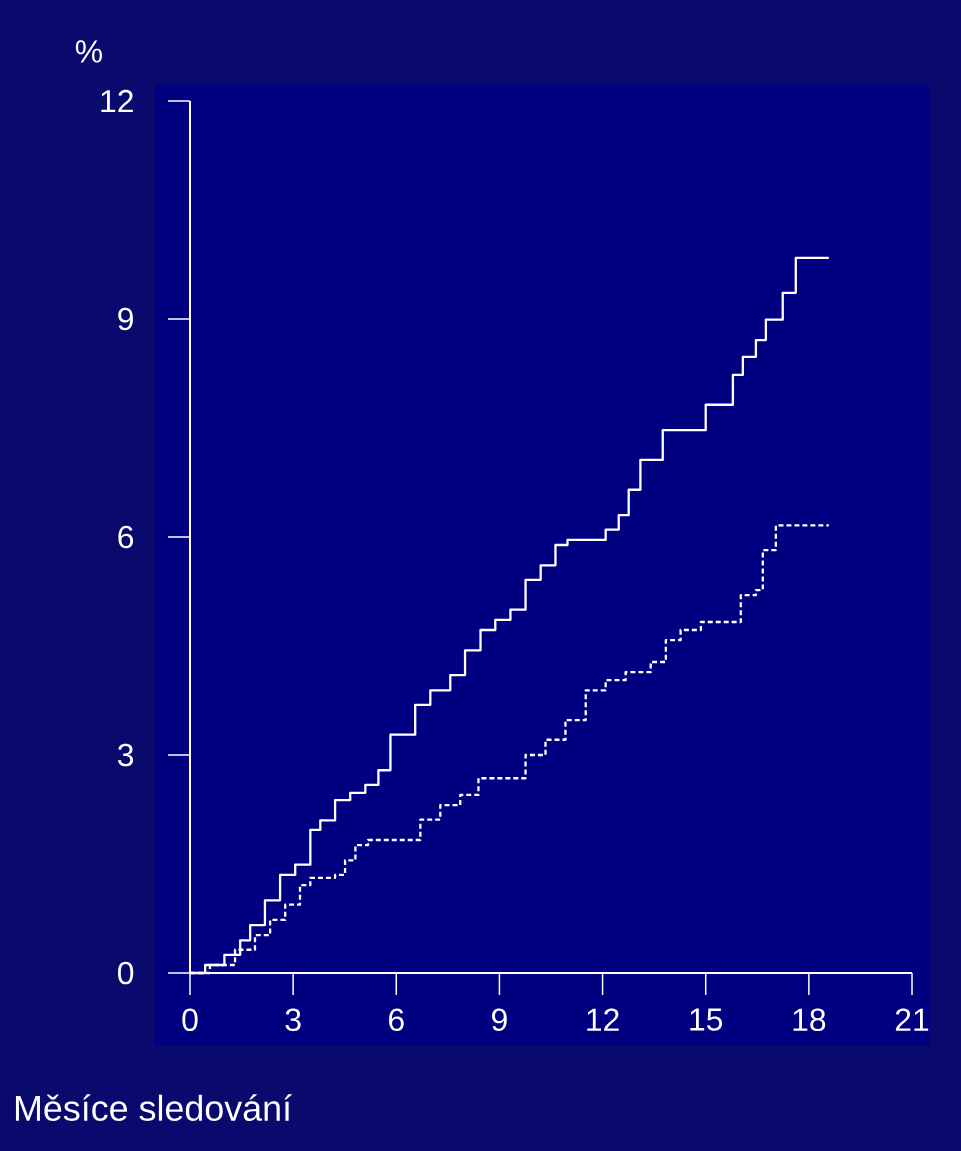 The width and height of the screenshot is (961, 1151). I want to click on x-tick-label: 18, so click(809, 1020).